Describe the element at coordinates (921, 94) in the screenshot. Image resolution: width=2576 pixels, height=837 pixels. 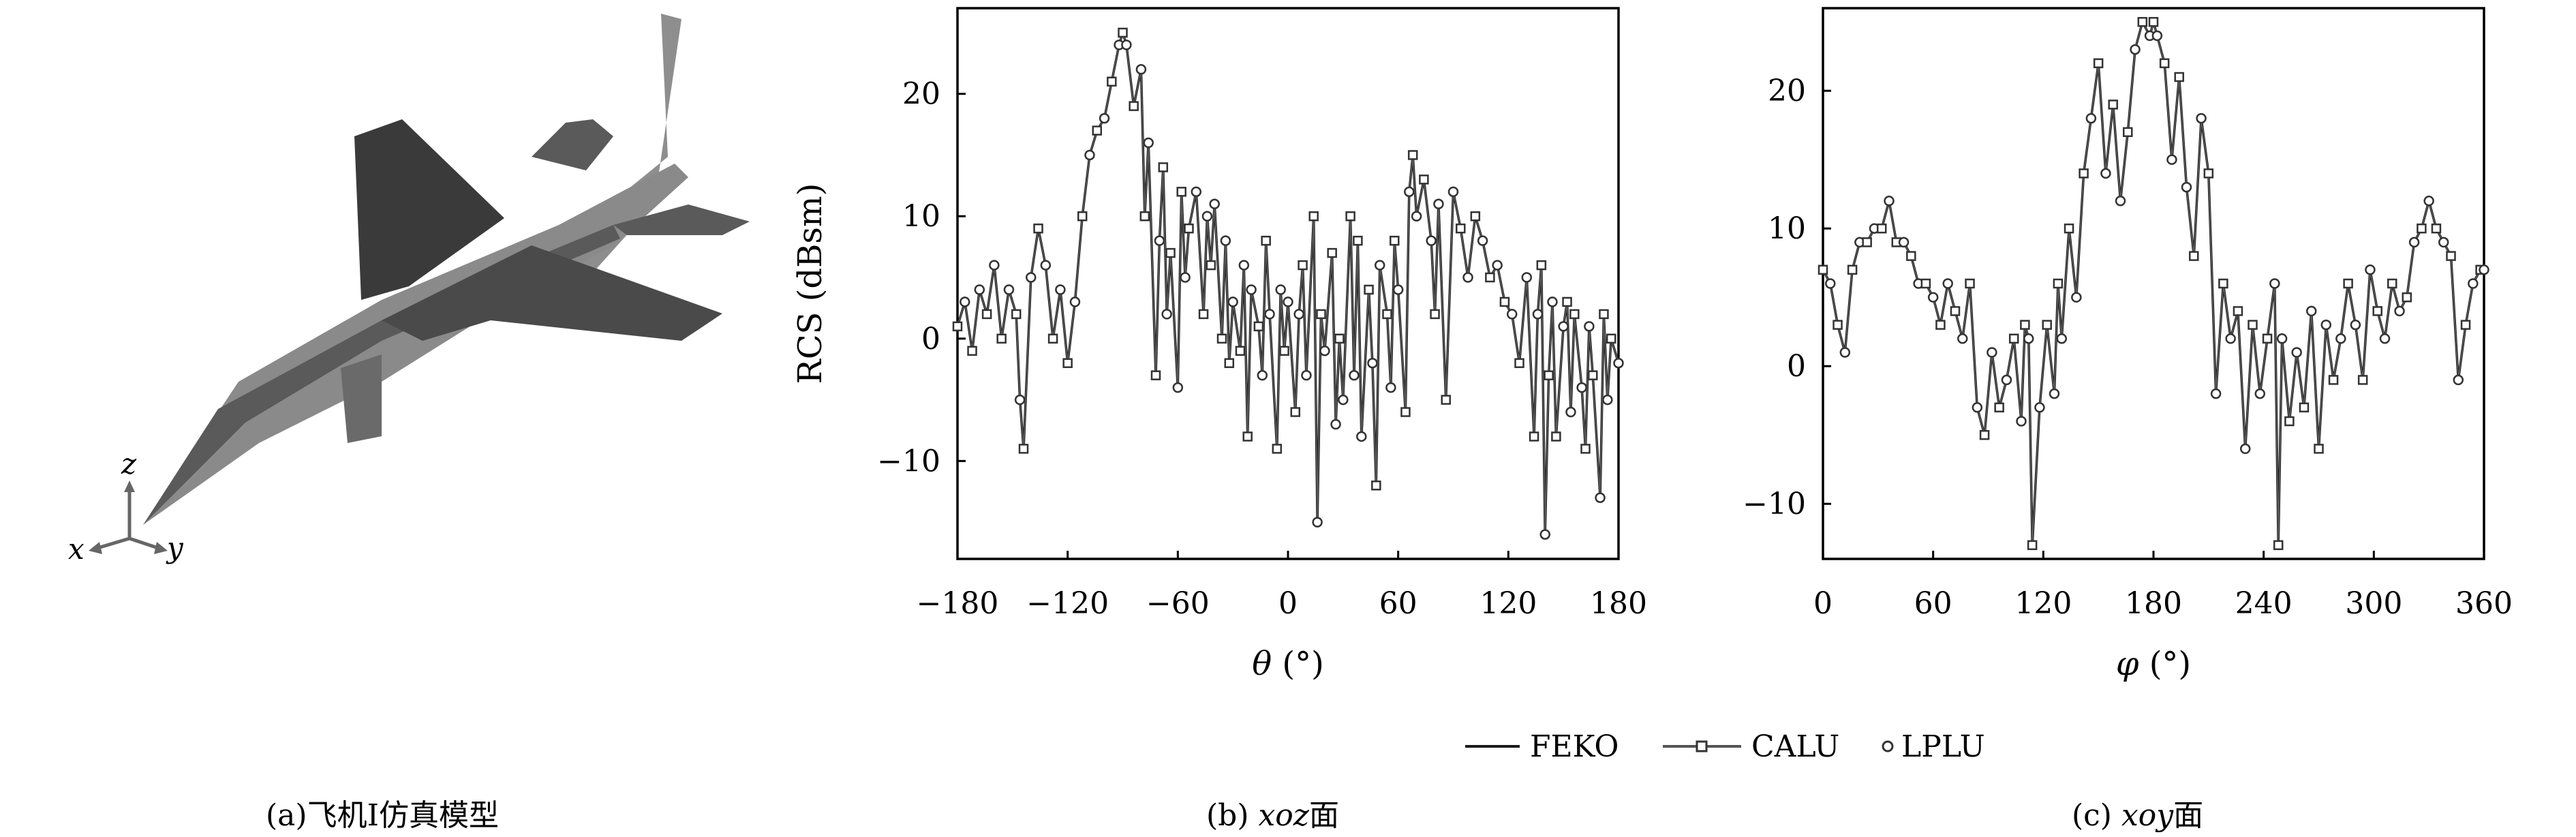
I see `chart-b-ytick-label: 20` at that location.